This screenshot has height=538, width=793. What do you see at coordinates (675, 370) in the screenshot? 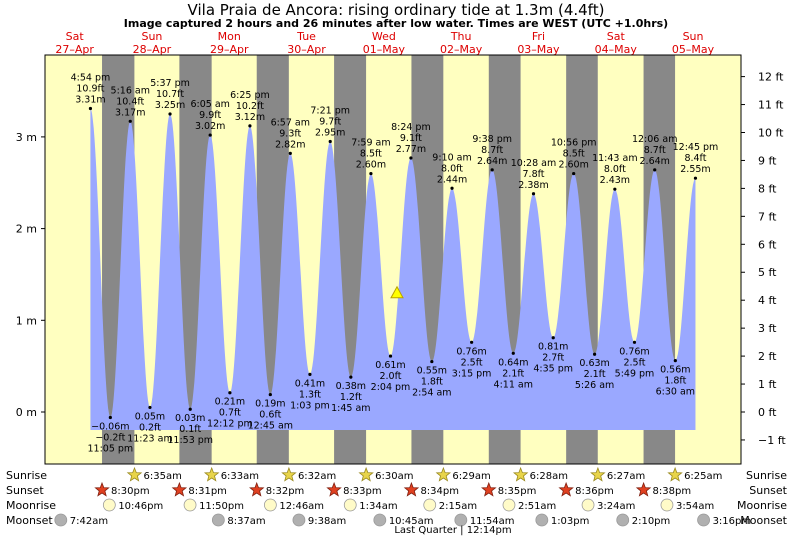
I see `low-tide-meters: 0.56m` at bounding box center [675, 370].